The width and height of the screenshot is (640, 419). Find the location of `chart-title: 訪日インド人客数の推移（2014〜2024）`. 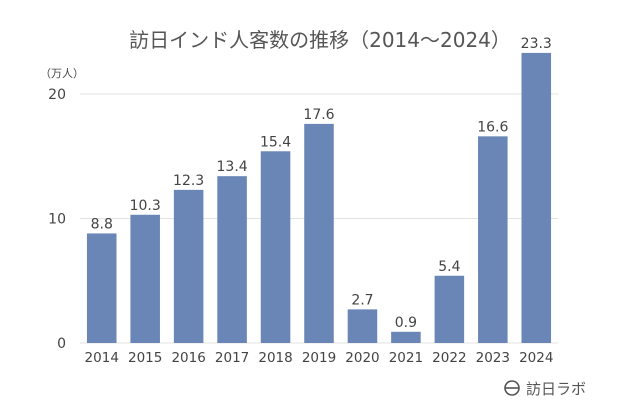

chart-title: 訪日インド人客数の推移（2014〜2024） is located at coordinates (320, 40).